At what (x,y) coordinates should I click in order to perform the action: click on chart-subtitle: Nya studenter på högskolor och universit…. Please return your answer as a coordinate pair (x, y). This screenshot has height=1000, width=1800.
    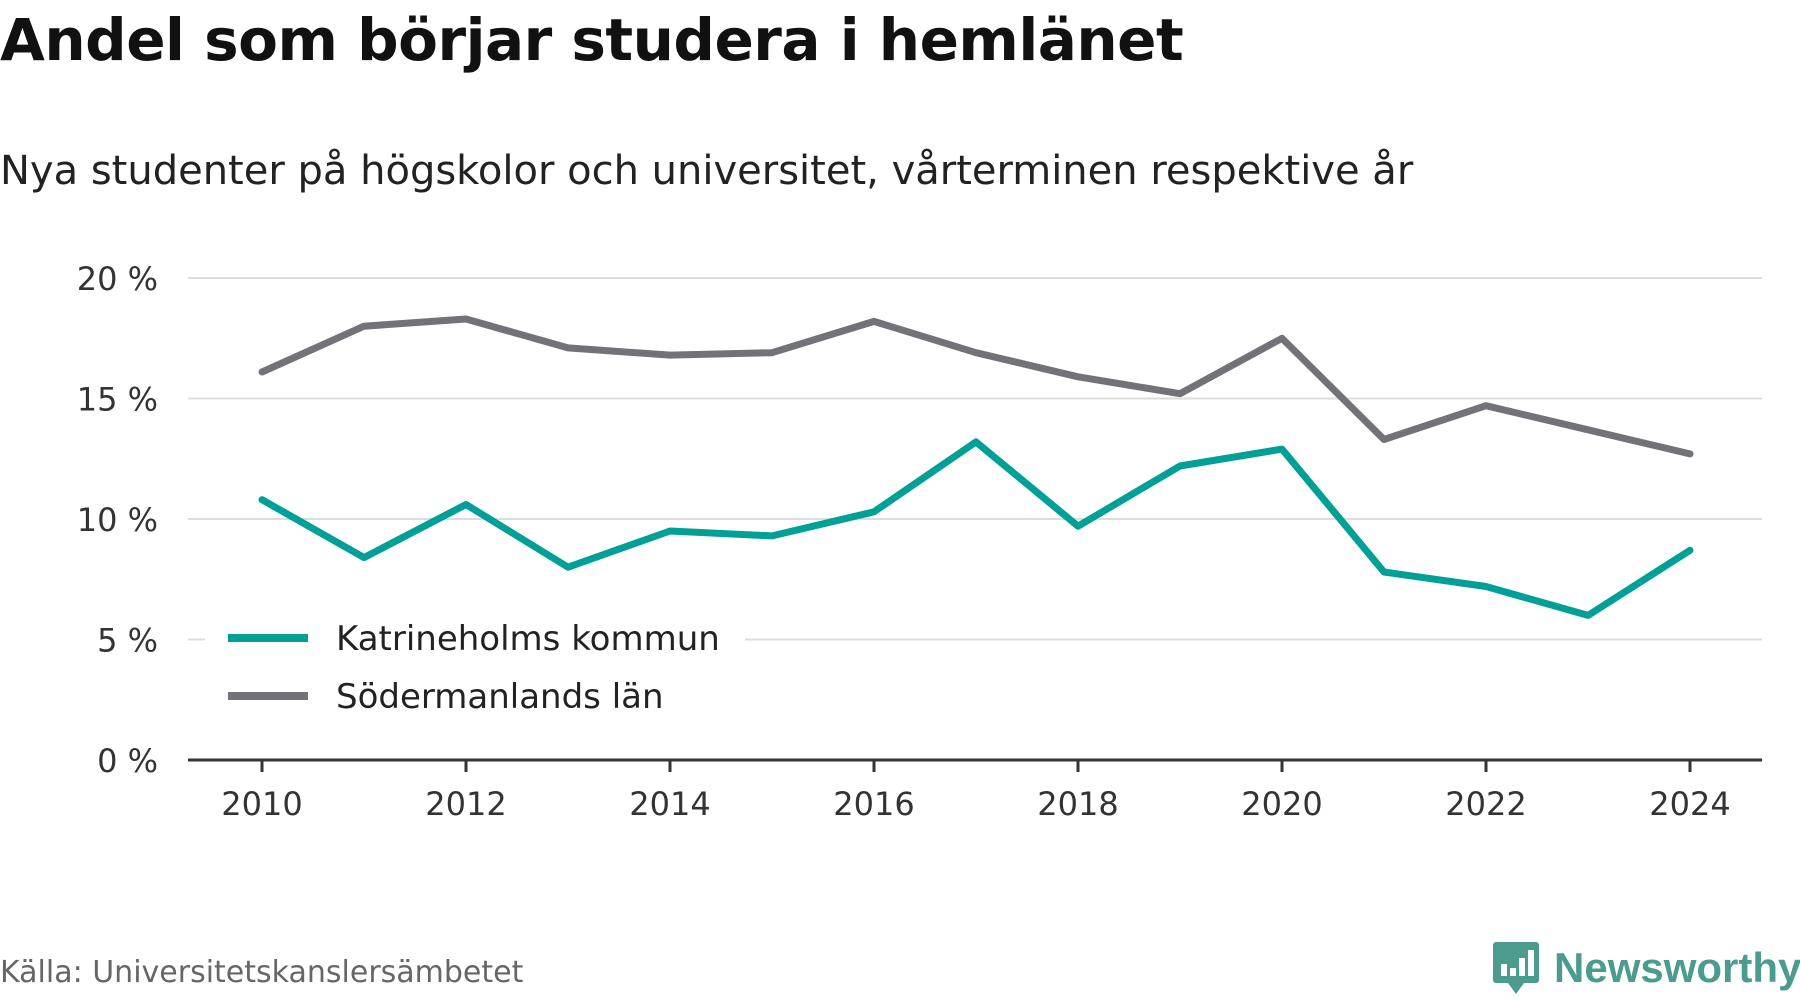
    Looking at the image, I should click on (707, 171).